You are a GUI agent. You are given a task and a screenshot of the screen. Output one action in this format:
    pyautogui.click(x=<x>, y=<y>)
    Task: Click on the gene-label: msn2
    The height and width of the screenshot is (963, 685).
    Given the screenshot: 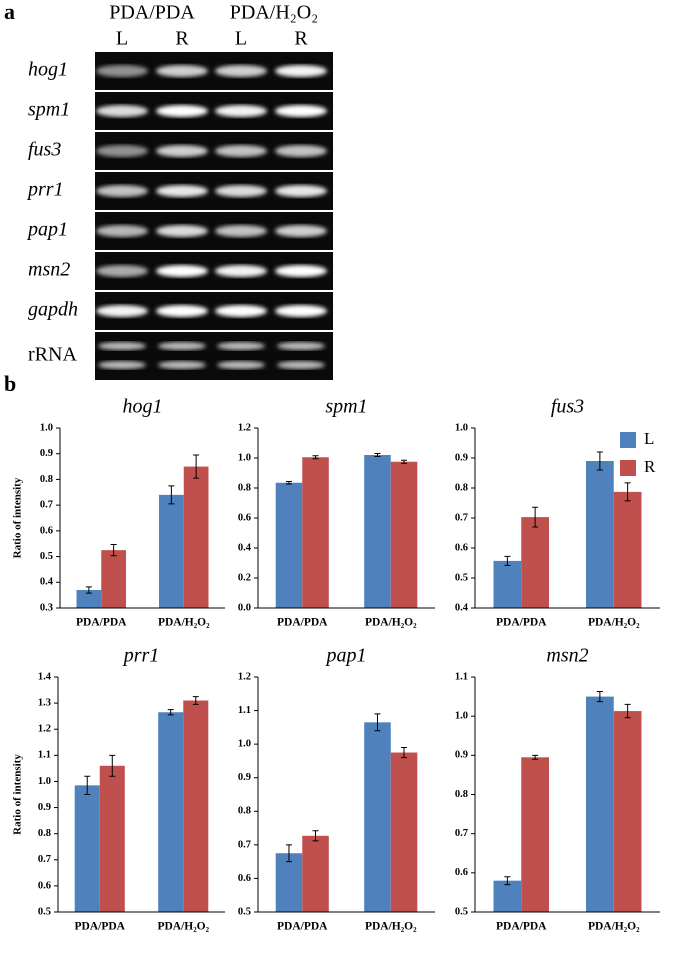 What is the action you would take?
    pyautogui.click(x=49, y=270)
    